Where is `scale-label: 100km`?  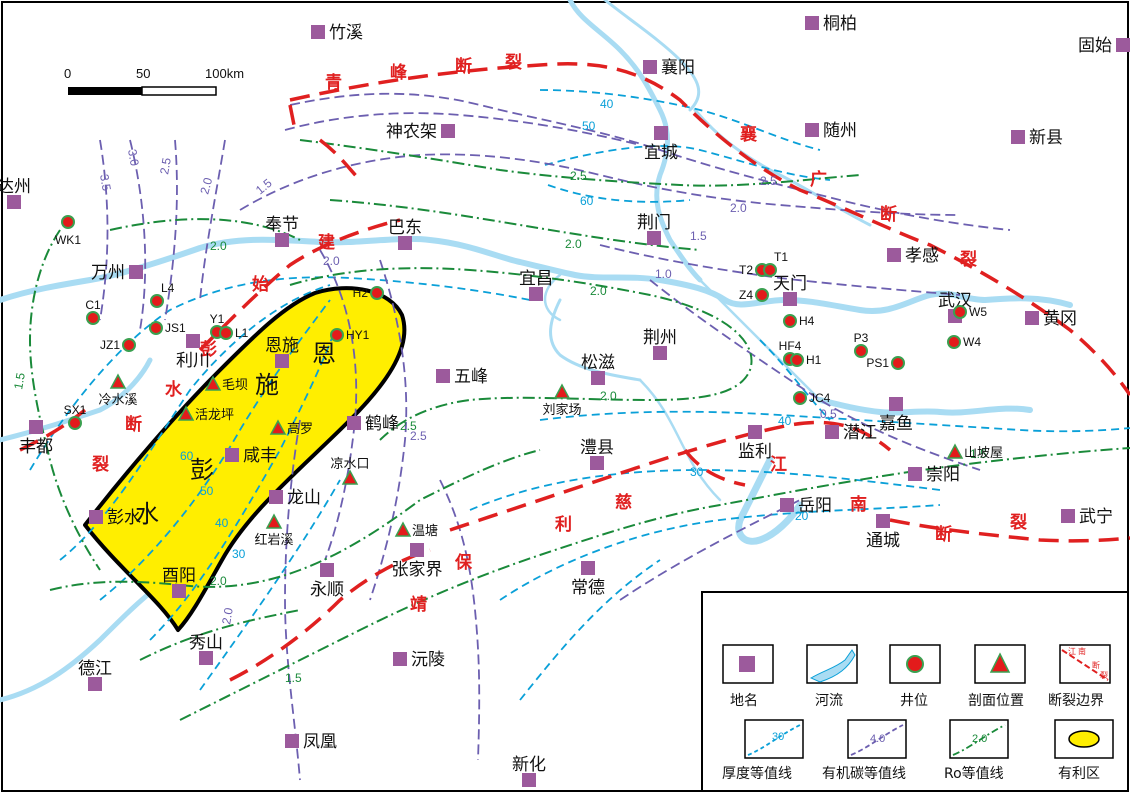 scale-label: 100km is located at coordinates (224, 73).